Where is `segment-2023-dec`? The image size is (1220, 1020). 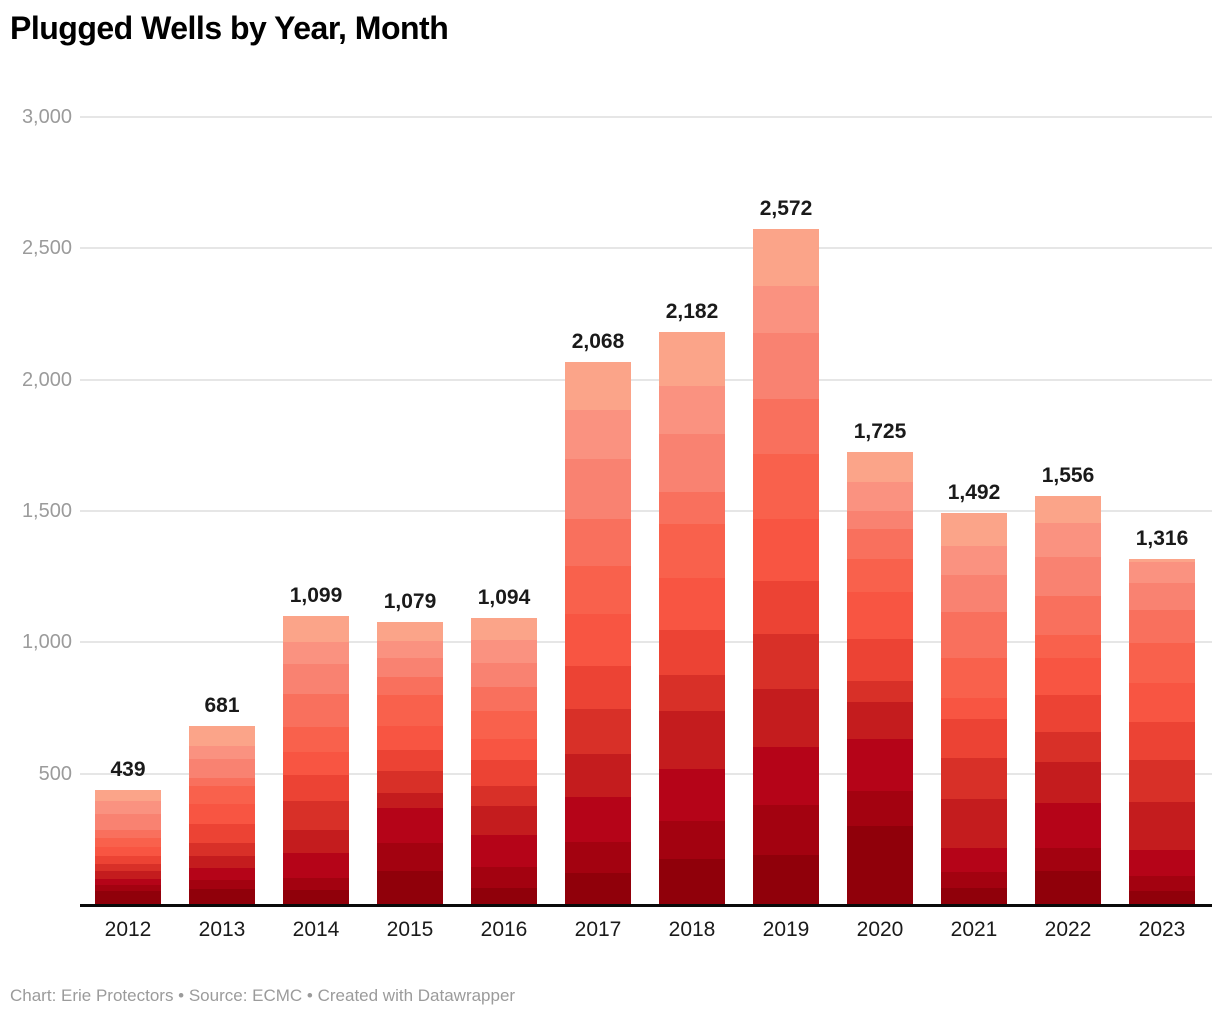
segment-2023-dec is located at coordinates (1162, 560).